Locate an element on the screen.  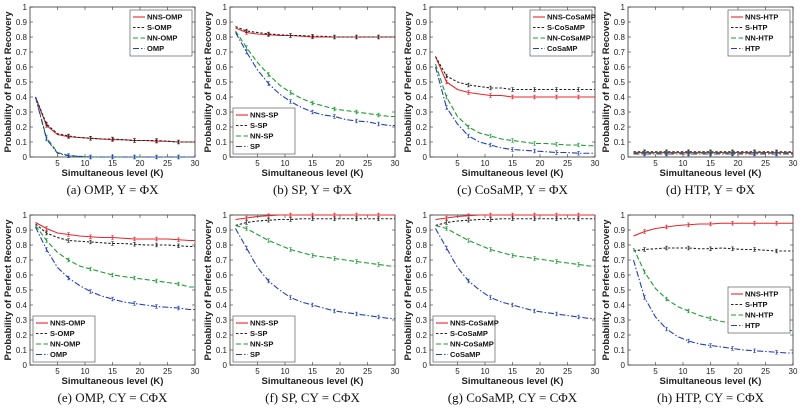
legend-entry: NN-HTP is located at coordinates (759, 315).